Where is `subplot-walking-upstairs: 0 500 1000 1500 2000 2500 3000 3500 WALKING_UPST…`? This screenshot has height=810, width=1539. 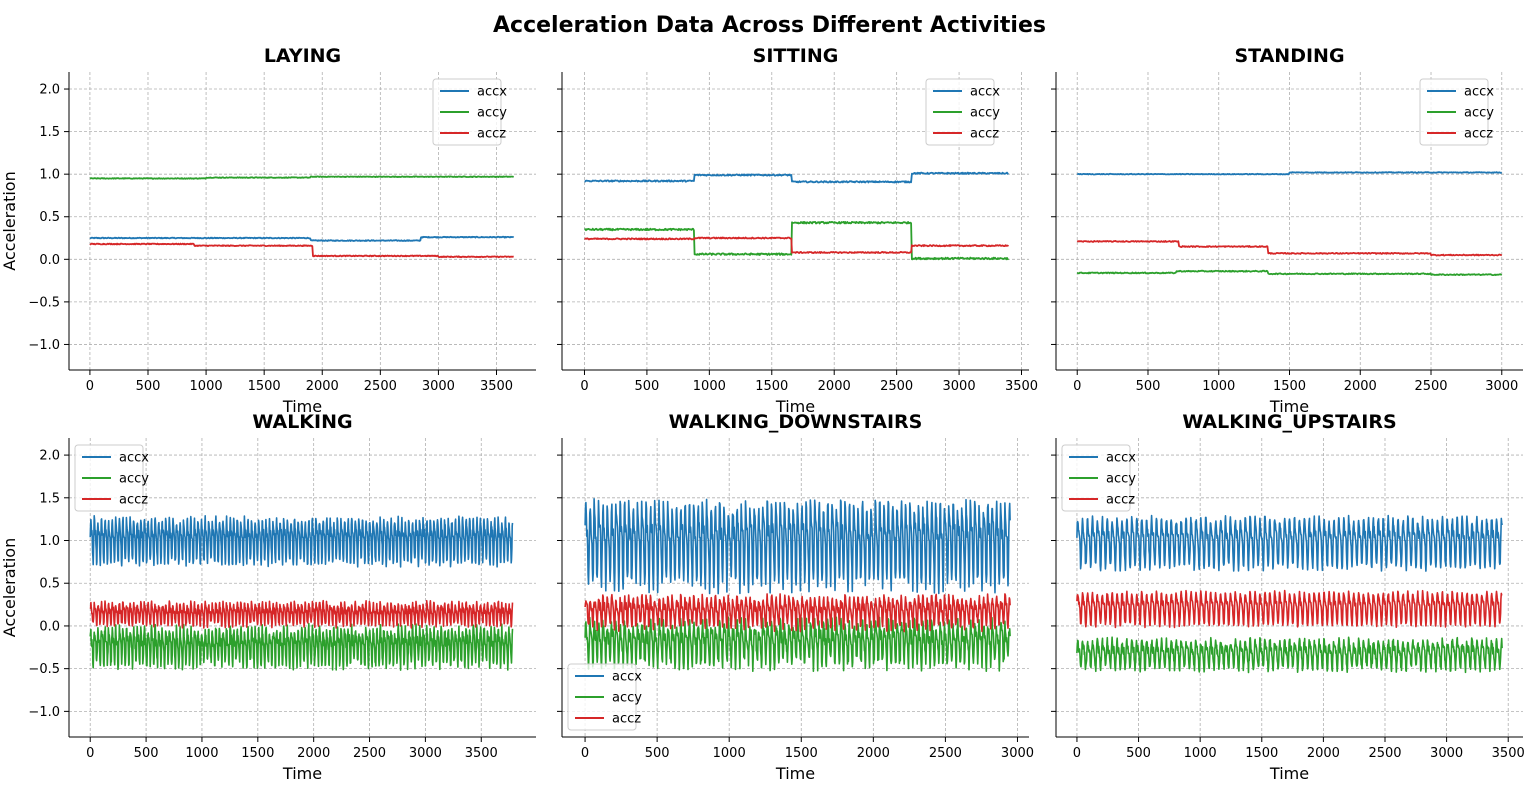 subplot-walking-upstairs: 0 500 1000 1500 2000 2500 3000 3500 WALKING_UPST… is located at coordinates (1288, 597).